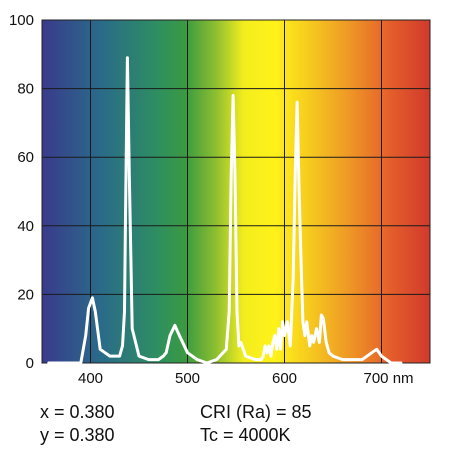  I want to click on y-tick-label: 60, so click(25, 157).